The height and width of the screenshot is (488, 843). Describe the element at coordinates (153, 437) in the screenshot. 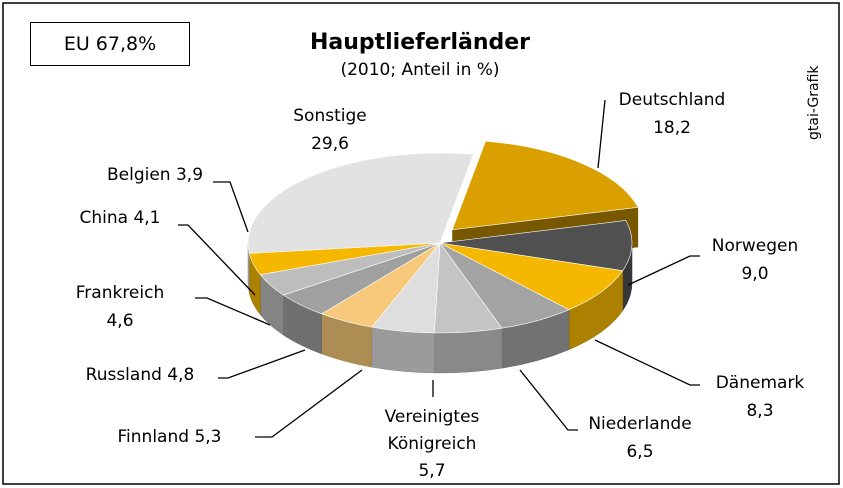

I see `category-label: Finnland` at that location.